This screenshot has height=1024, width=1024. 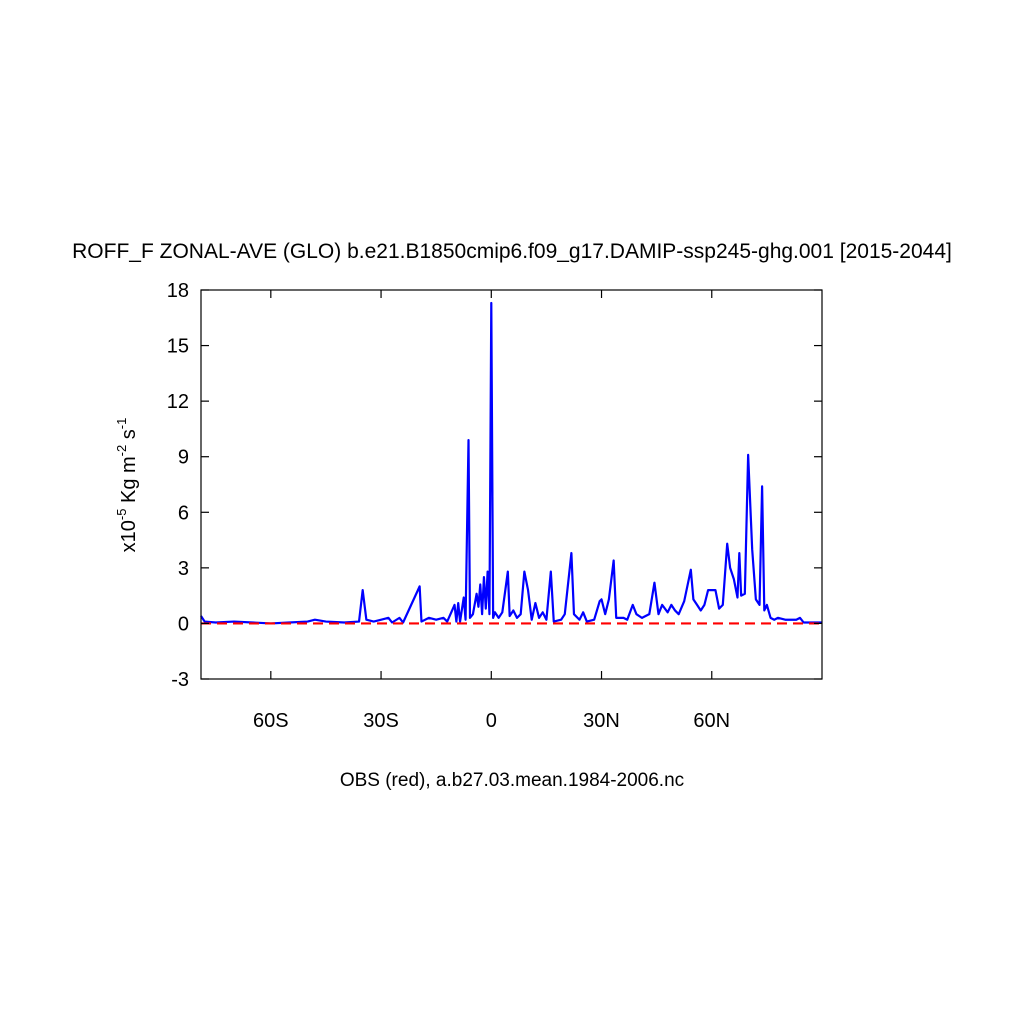 What do you see at coordinates (512, 780) in the screenshot?
I see `x-axis-label: OBS (red), a.b27.03.mean.1984-2006.nc` at bounding box center [512, 780].